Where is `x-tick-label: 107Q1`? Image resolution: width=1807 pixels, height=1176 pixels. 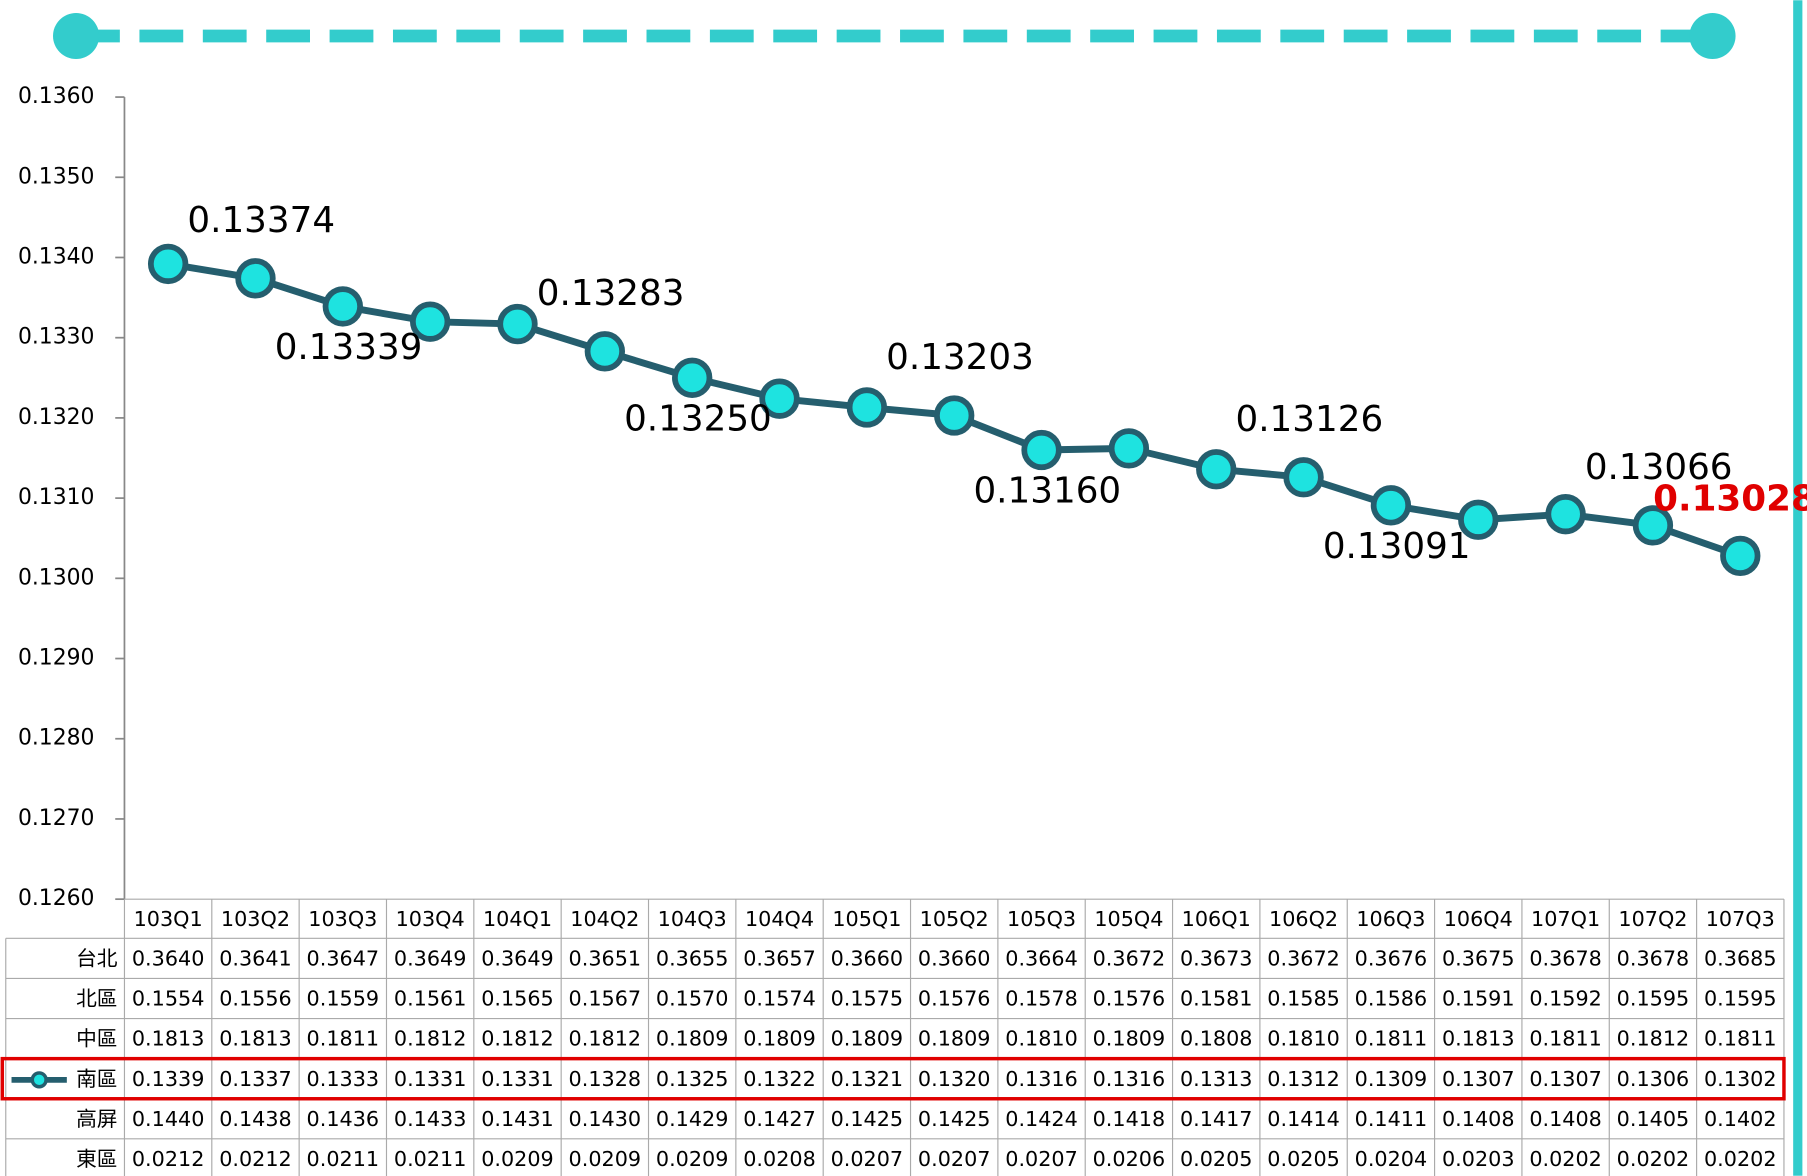
x-tick-label: 107Q1 is located at coordinates (1565, 919).